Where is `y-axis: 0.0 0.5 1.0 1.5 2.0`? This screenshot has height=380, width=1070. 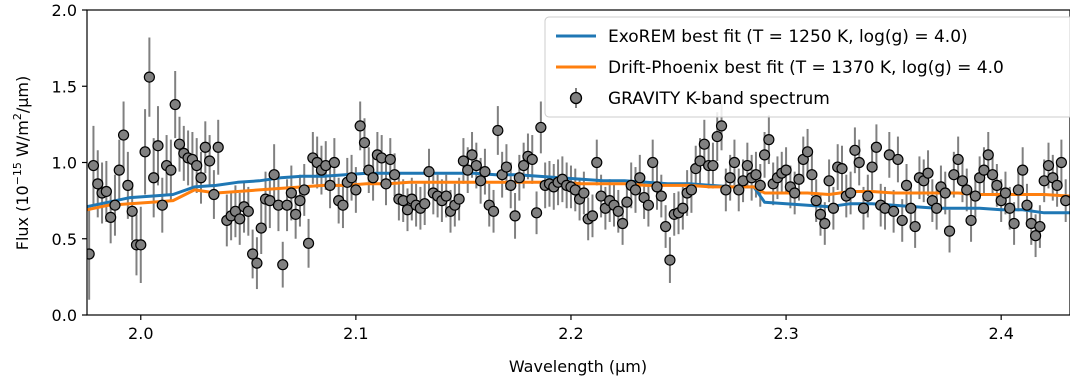
y-axis: 0.0 0.5 1.0 1.5 2.0 is located at coordinates (69, 163).